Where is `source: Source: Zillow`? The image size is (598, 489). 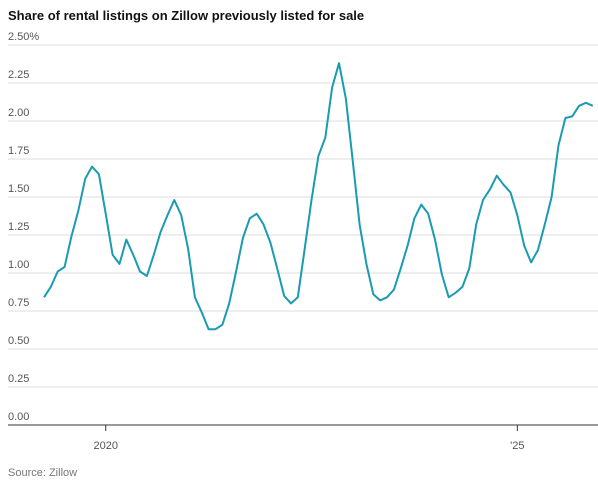 source: Source: Zillow is located at coordinates (42, 473).